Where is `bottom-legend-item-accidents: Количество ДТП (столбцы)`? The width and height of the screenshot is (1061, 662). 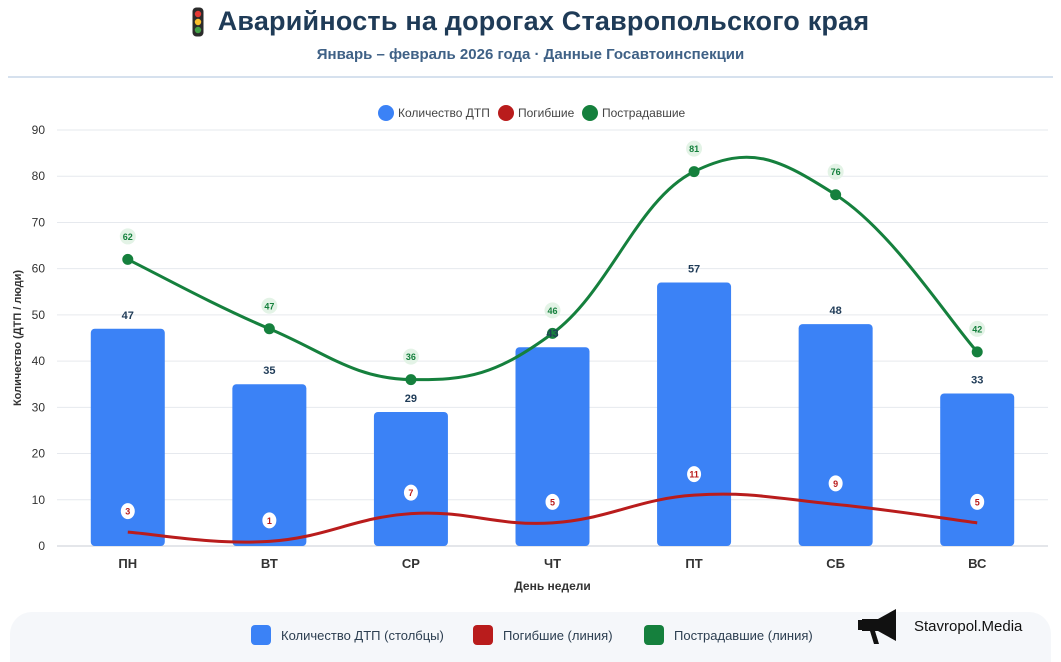 bottom-legend-item-accidents: Количество ДТП (столбцы) is located at coordinates (347, 635).